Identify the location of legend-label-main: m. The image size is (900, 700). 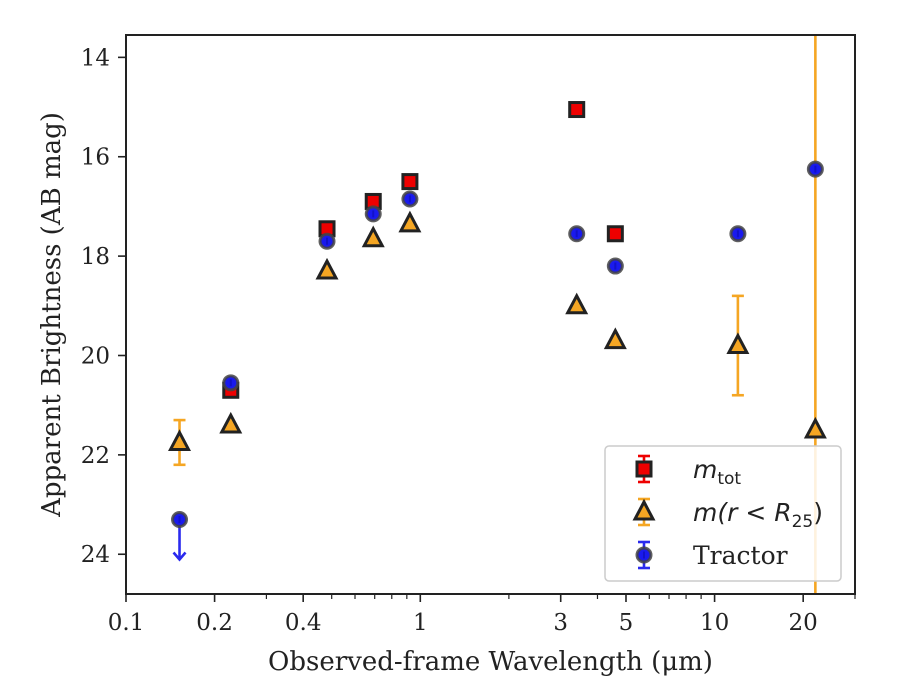
(705, 469).